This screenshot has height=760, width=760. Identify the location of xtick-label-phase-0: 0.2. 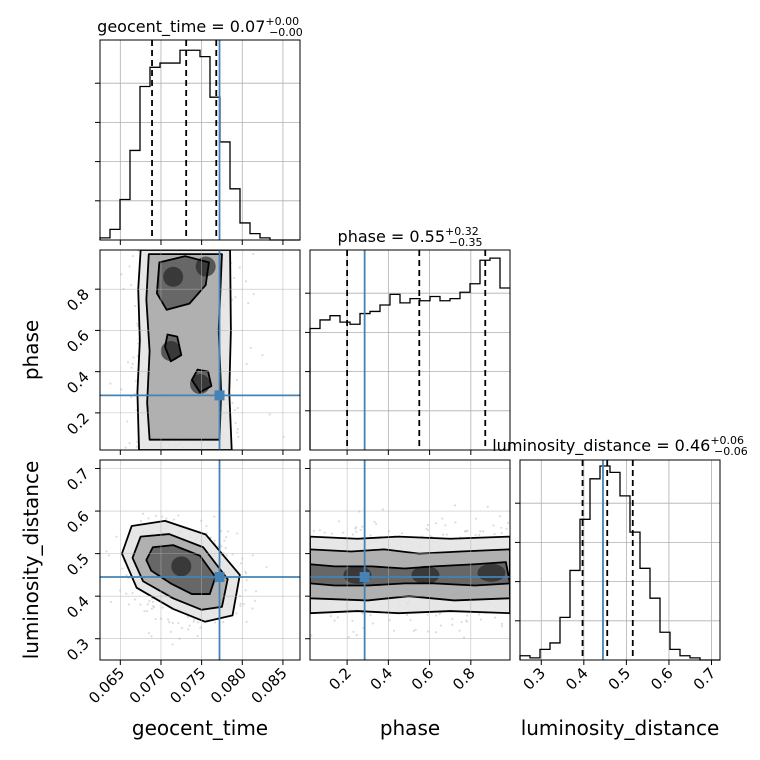
(340, 679).